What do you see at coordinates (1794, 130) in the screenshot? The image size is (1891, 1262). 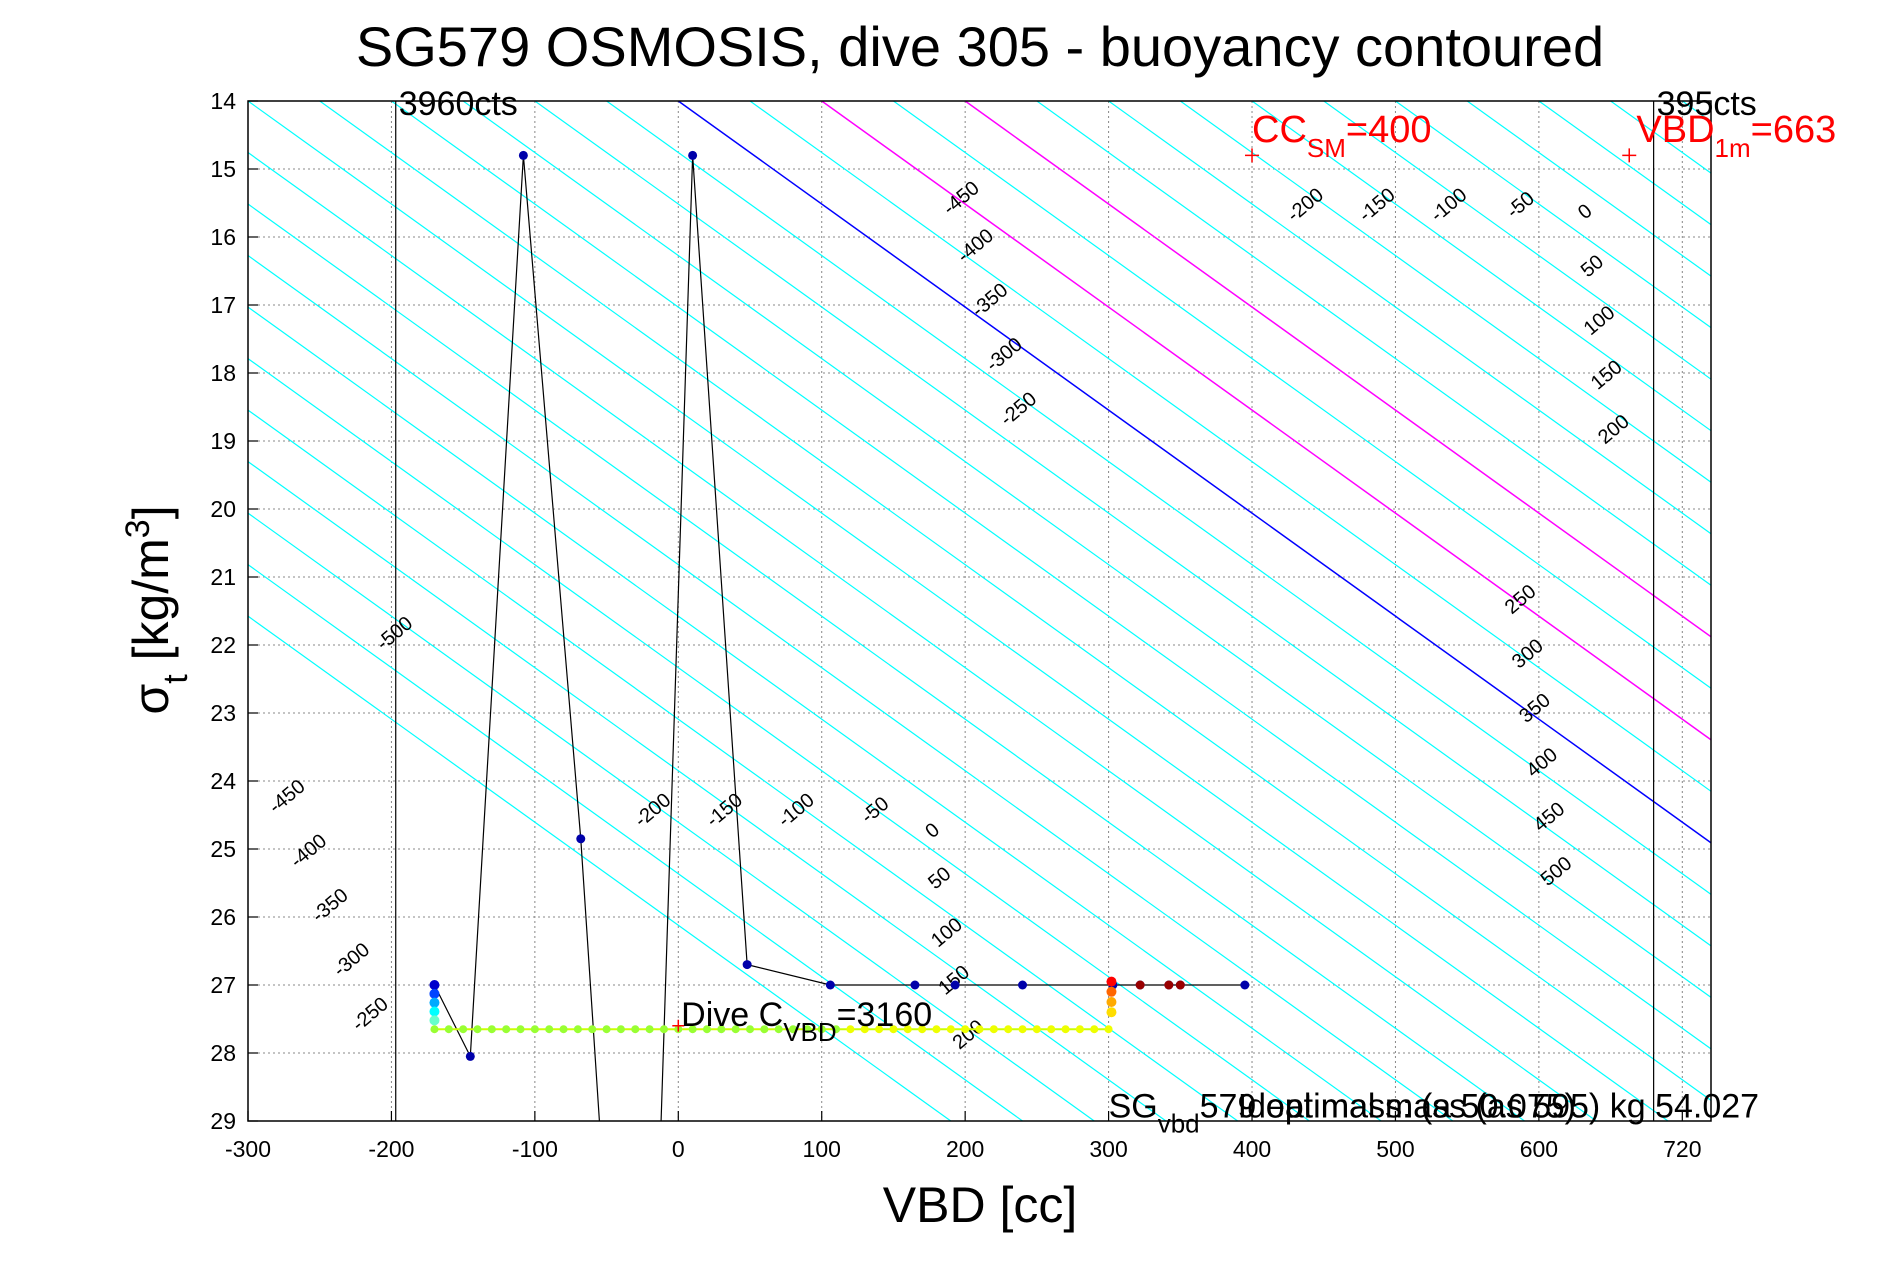 I see `annotation-rest: =663` at bounding box center [1794, 130].